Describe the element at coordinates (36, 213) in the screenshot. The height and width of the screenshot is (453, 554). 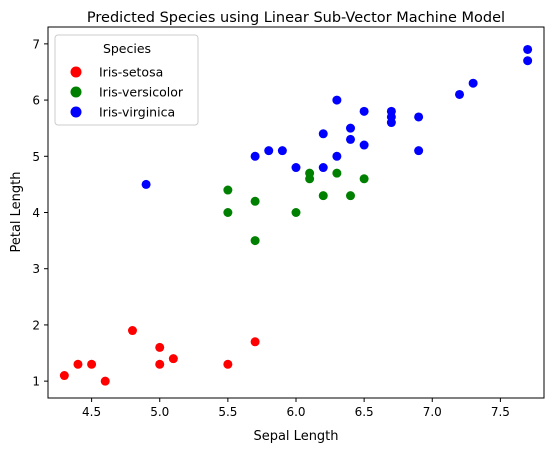
I see `y-tick-label: 4` at that location.